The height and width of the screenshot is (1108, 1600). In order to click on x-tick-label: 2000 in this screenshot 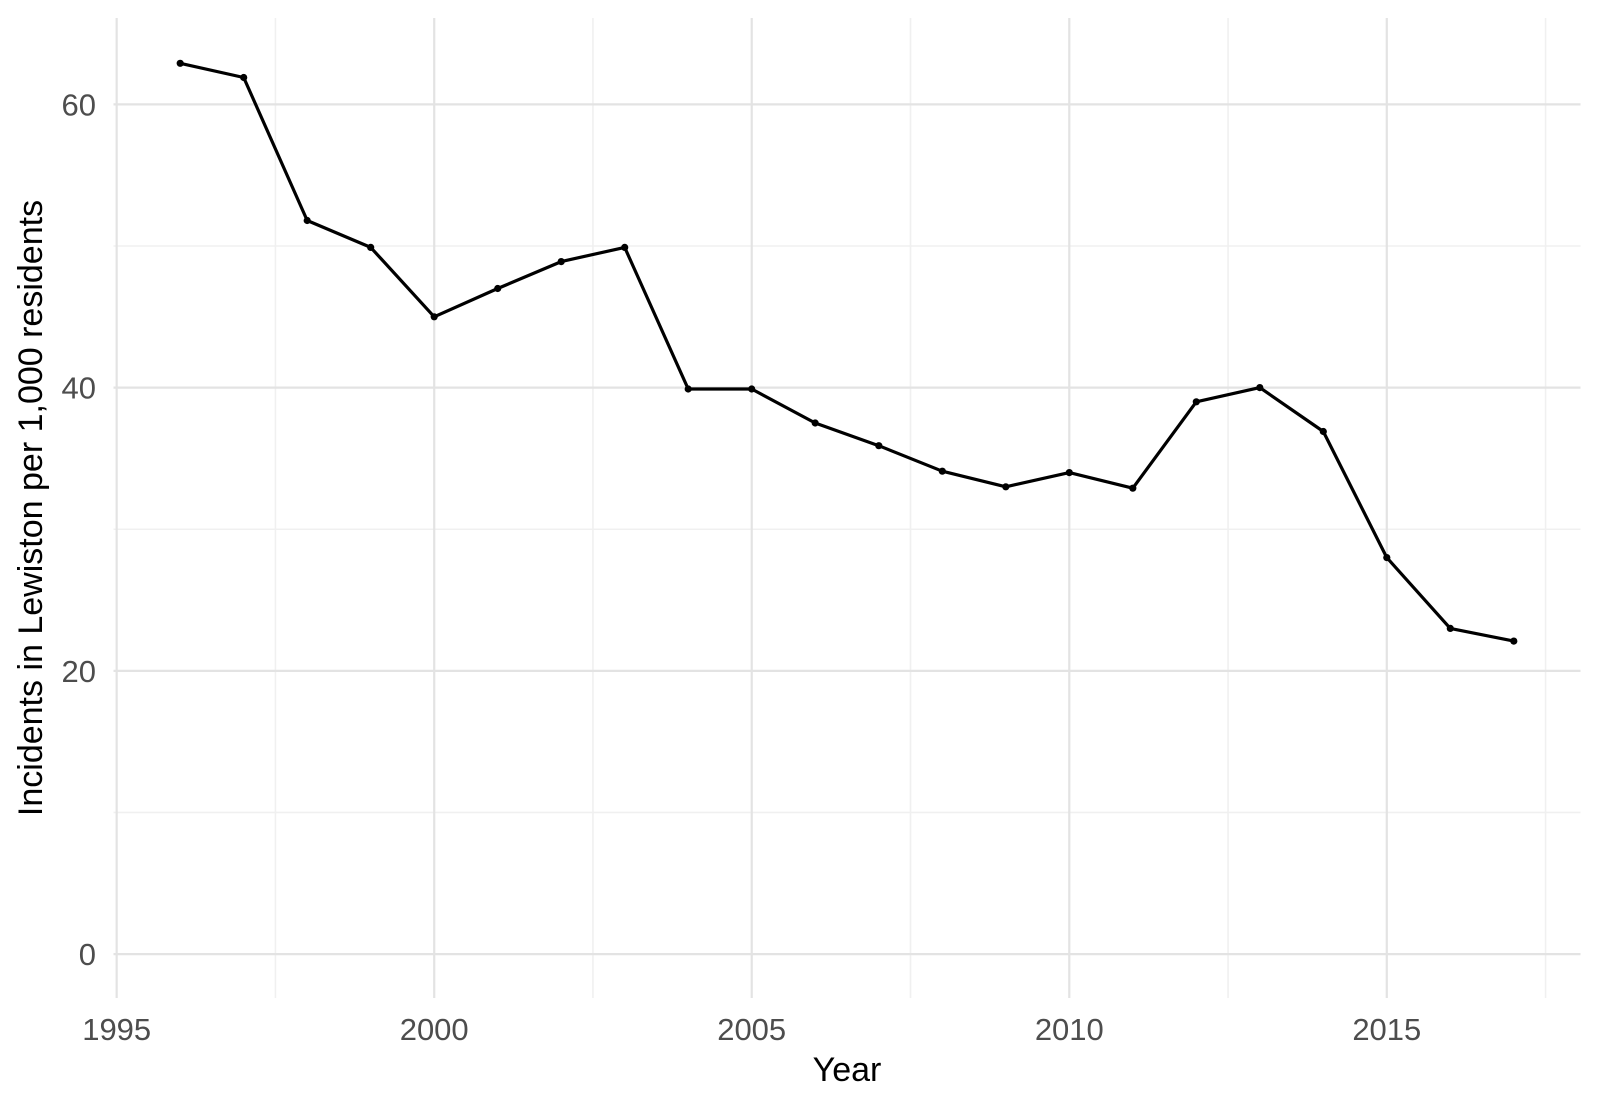, I will do `click(434, 1029)`.